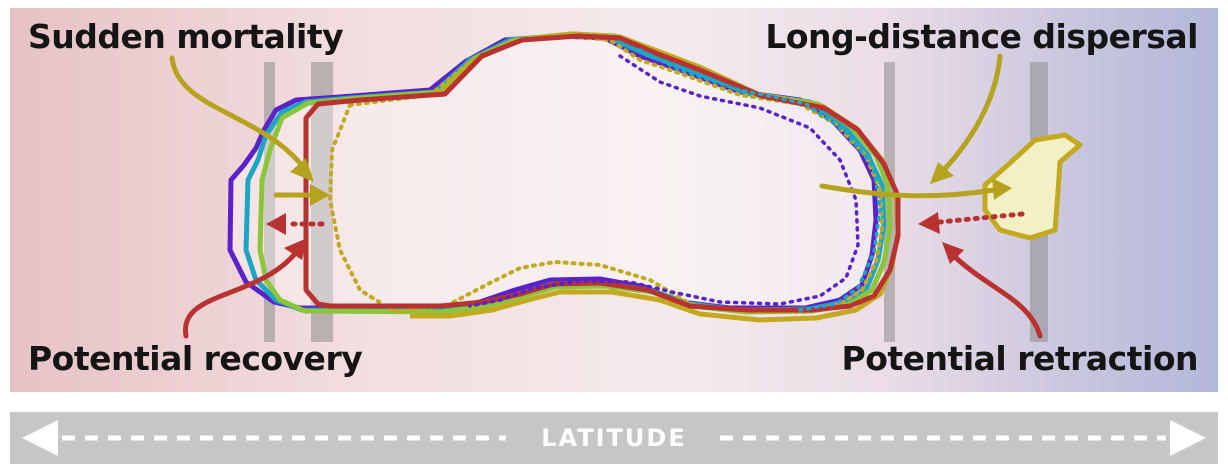 This screenshot has width=1228, height=464. What do you see at coordinates (276, 224) in the screenshot?
I see `recovery-dotted-arrowhead` at bounding box center [276, 224].